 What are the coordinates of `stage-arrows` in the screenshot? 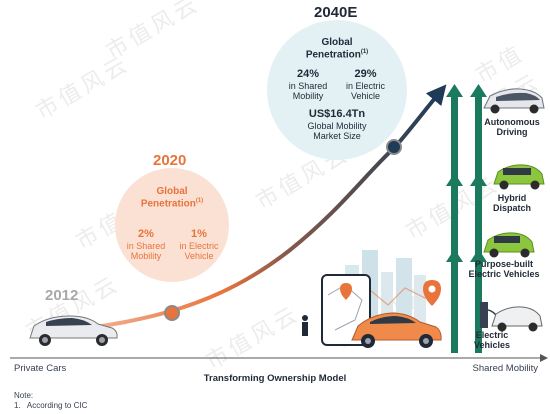 It's located at (466, 218).